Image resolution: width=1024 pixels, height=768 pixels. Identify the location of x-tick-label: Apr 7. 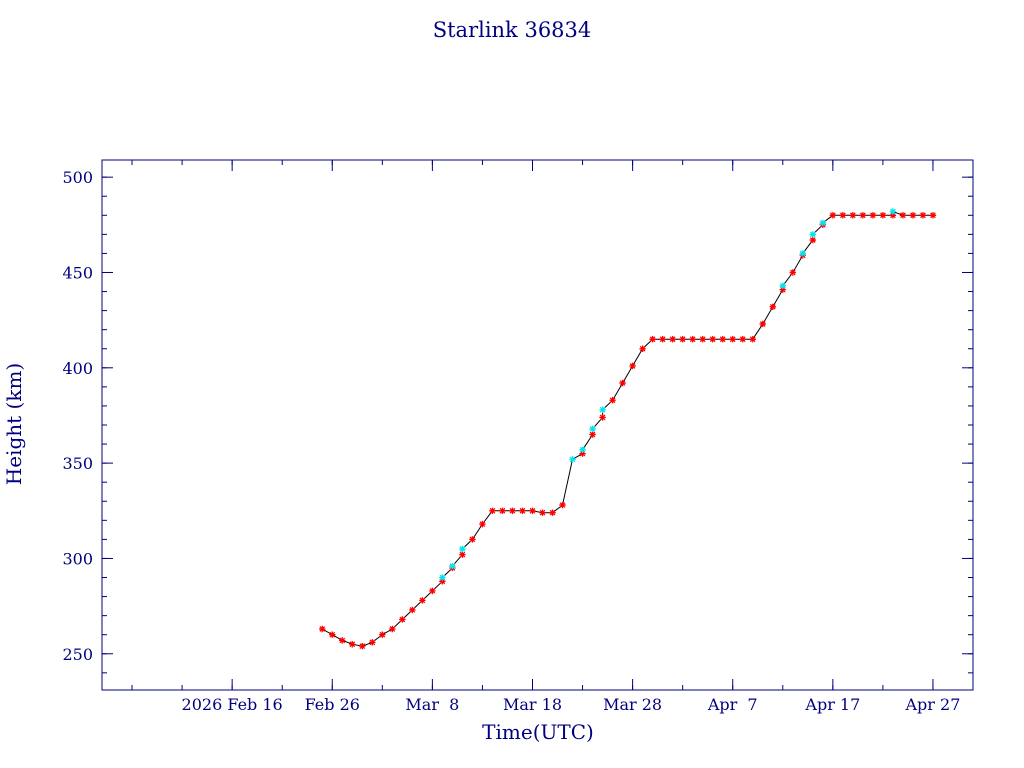
(732, 704).